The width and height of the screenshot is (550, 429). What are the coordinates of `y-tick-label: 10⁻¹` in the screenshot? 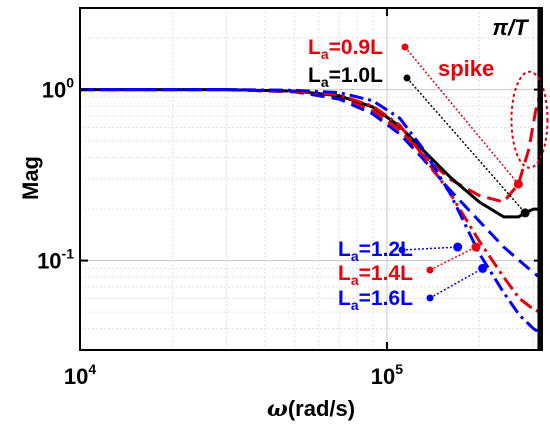 It's located at (55, 260).